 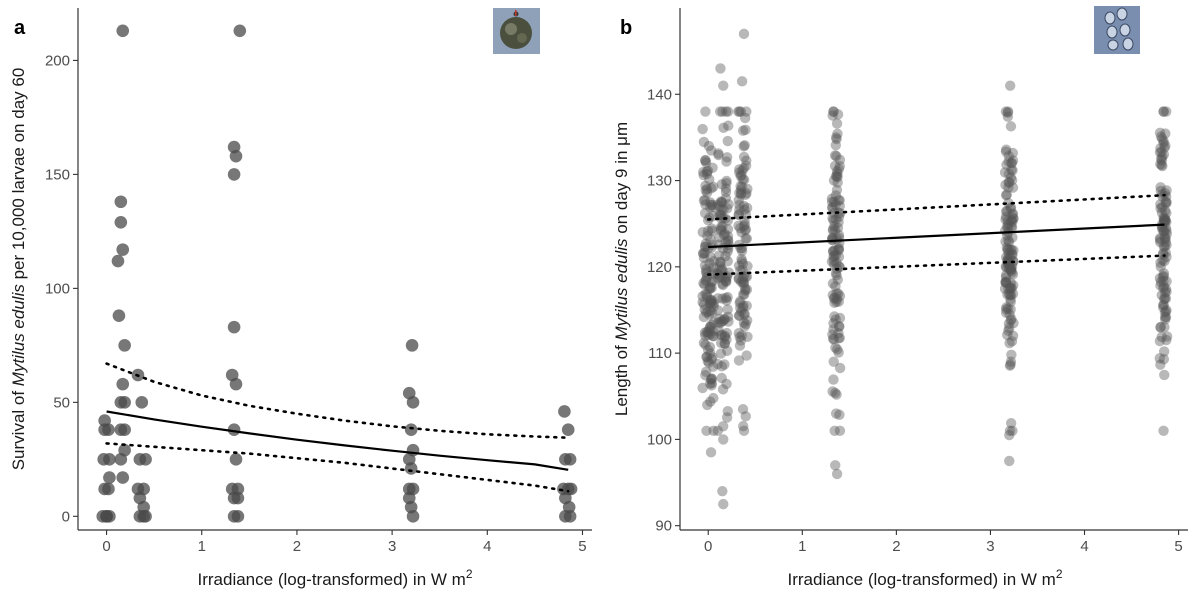 What do you see at coordinates (708, 546) in the screenshot?
I see `x-tick-label: 0` at bounding box center [708, 546].